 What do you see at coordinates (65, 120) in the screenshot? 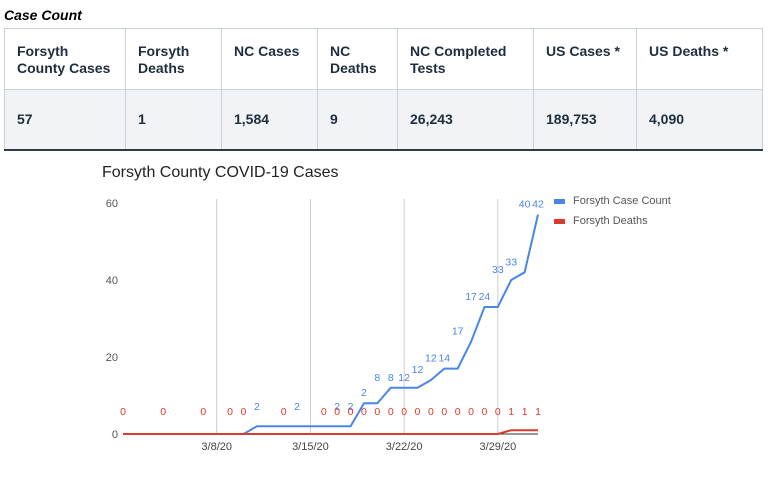
I see `value-forsyth-cases: 57` at bounding box center [65, 120].